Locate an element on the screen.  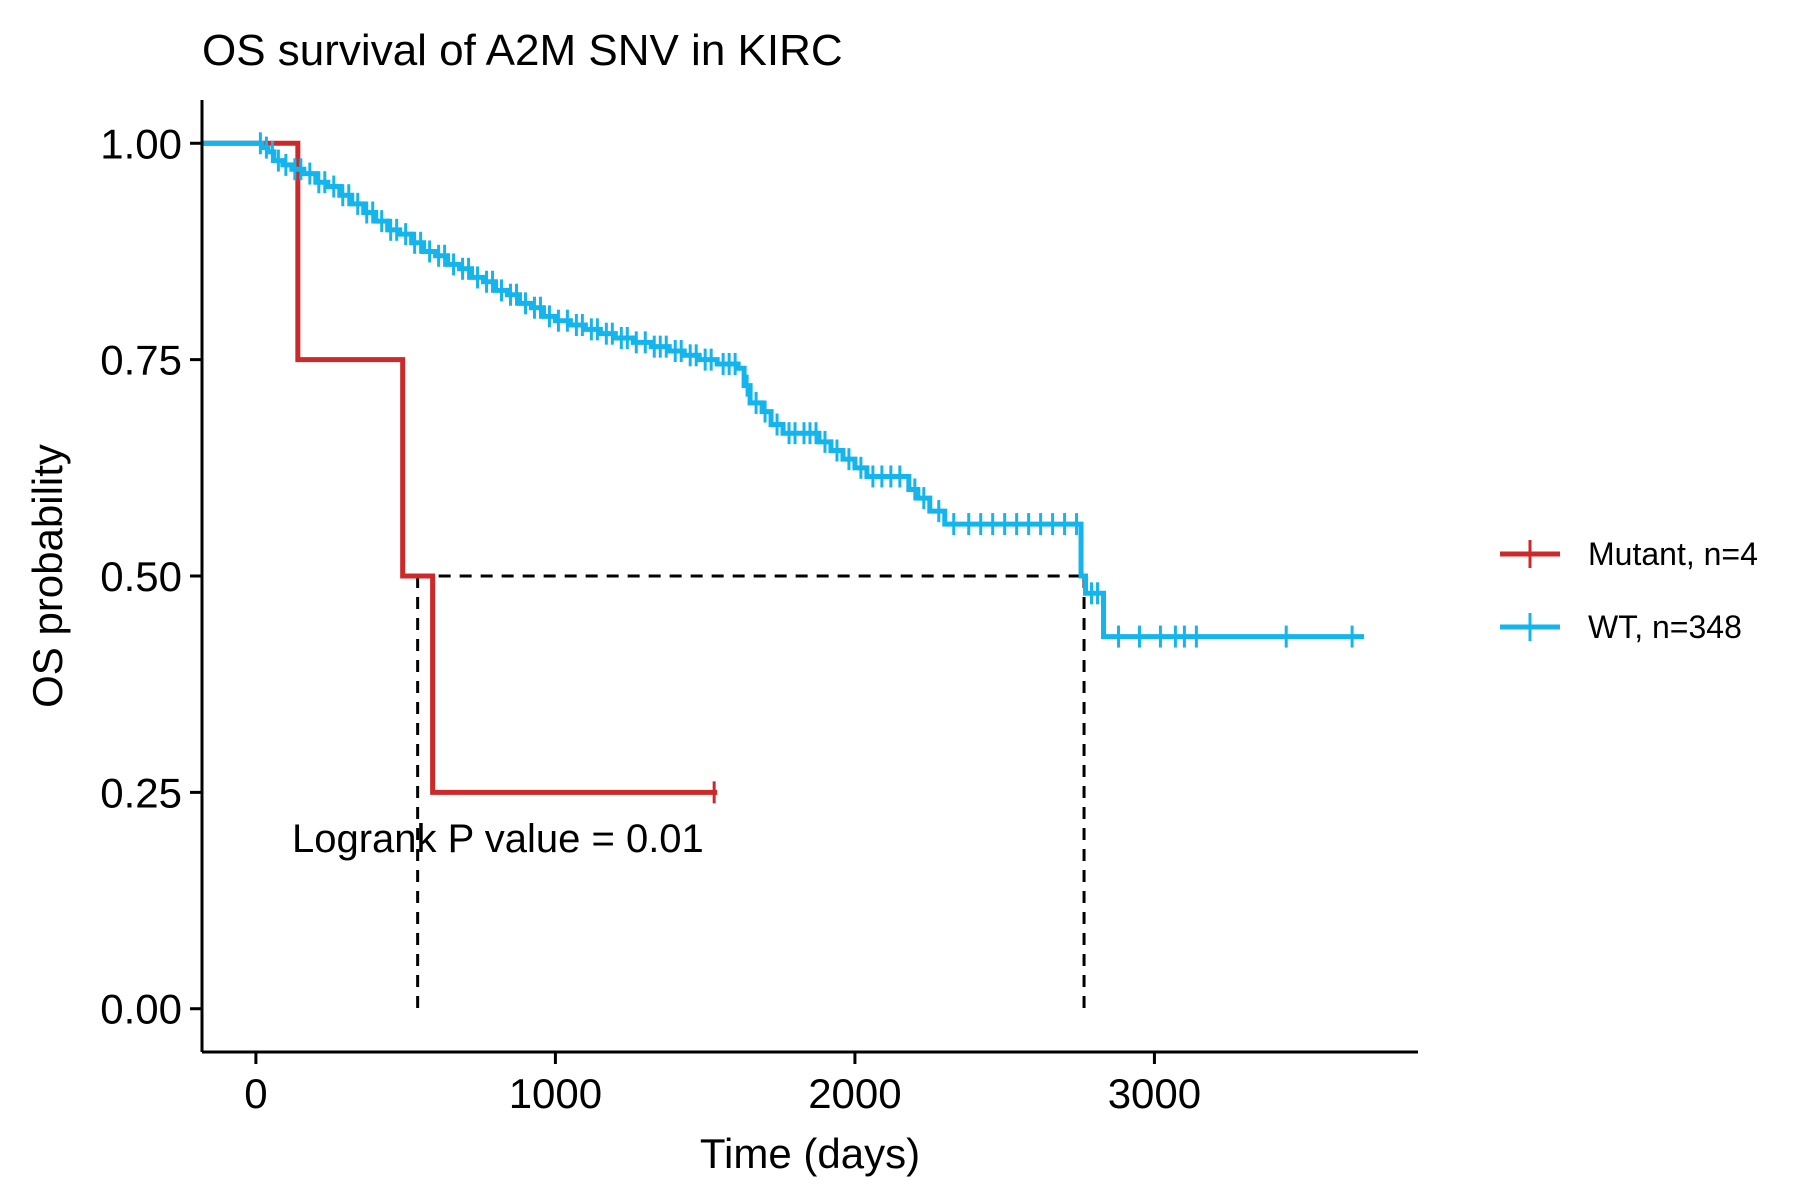
legend-label-2: WT, n=348 is located at coordinates (1665, 627).